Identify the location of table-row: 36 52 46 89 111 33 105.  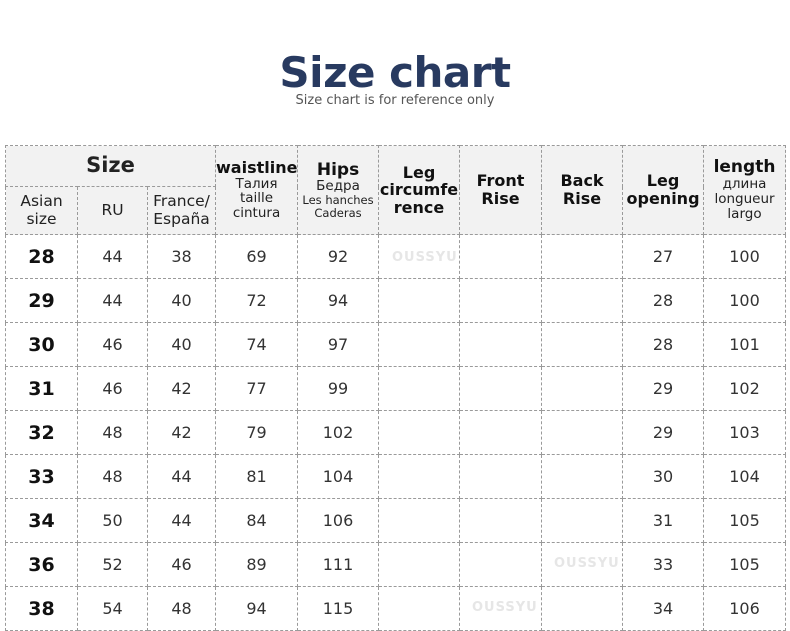
(396, 564).